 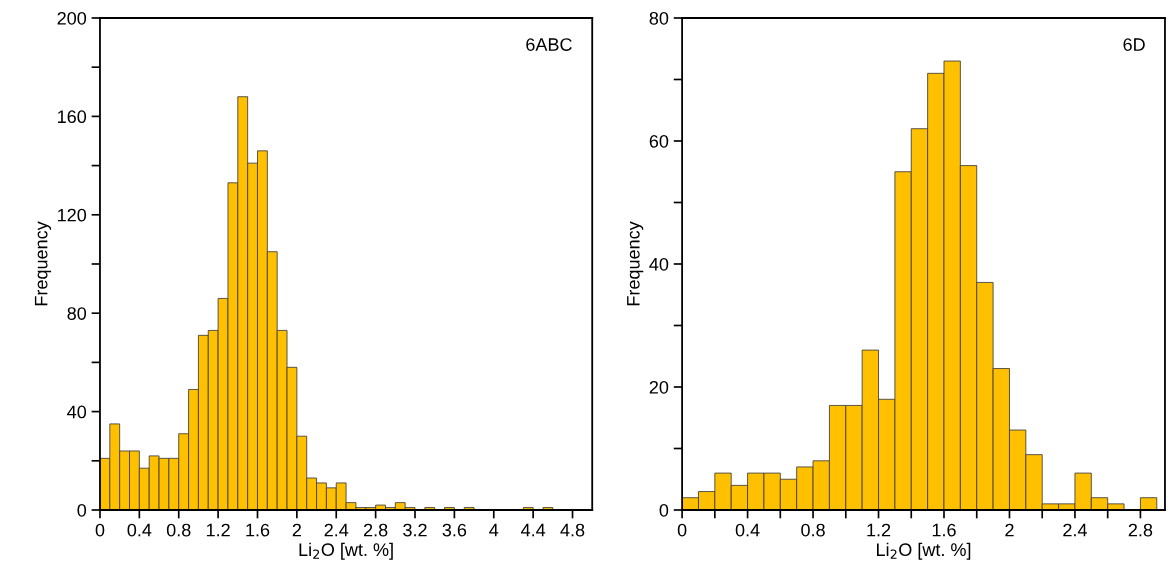 What do you see at coordinates (533, 530) in the screenshot?
I see `x-tick-label: 4.4` at bounding box center [533, 530].